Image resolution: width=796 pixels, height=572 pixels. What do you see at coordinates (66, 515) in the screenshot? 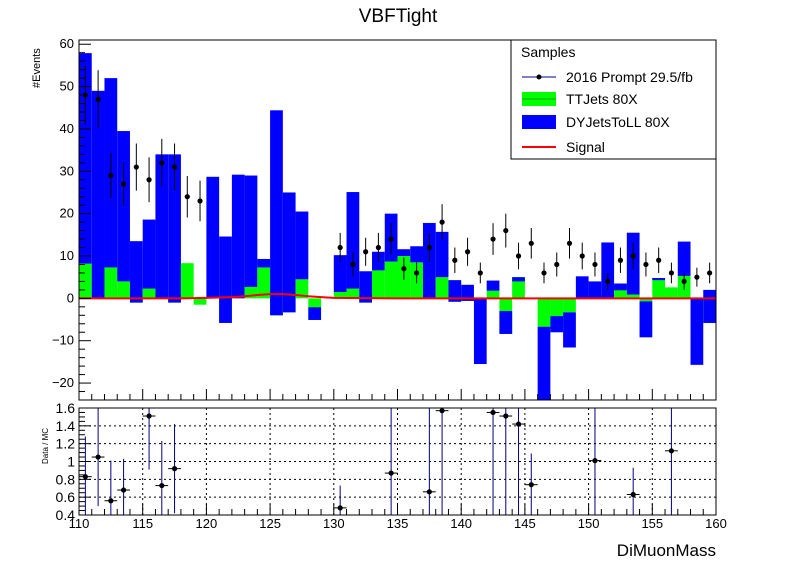
I see `ratio-y-tick-label: 0.4` at bounding box center [66, 515].